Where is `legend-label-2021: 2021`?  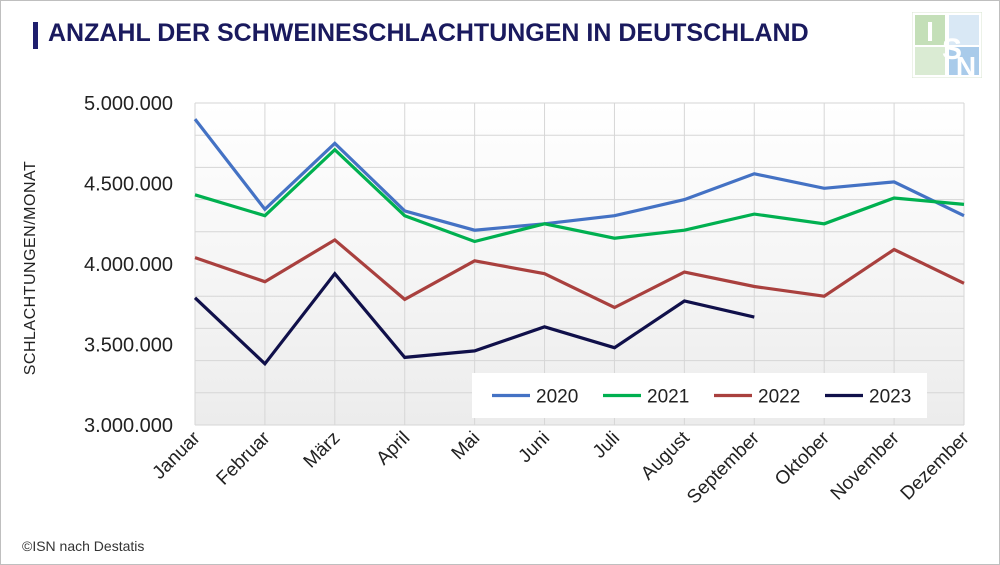
legend-label-2021: 2021 is located at coordinates (668, 397).